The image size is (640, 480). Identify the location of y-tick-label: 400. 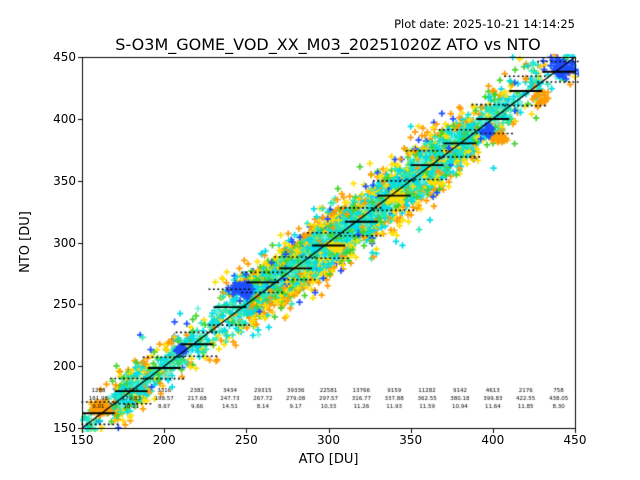
(64, 118).